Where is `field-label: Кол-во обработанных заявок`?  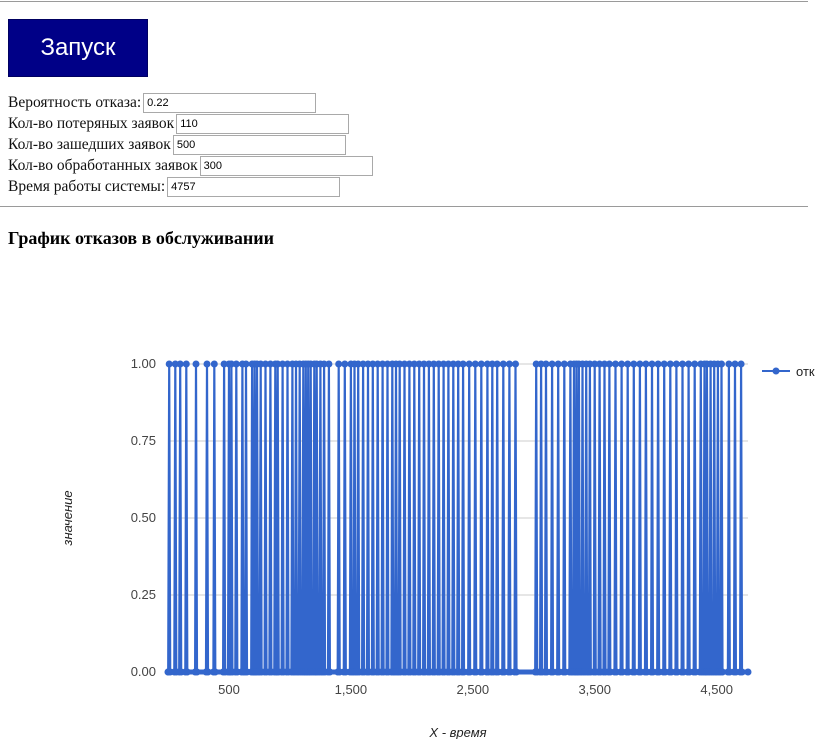 field-label: Кол-во обработанных заявок is located at coordinates (103, 165).